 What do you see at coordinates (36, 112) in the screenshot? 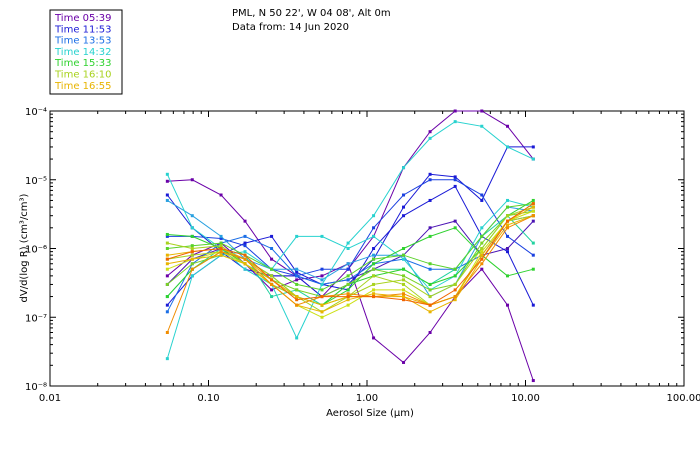
I see `y-tick-label: 10⁻⁴` at bounding box center [36, 112].